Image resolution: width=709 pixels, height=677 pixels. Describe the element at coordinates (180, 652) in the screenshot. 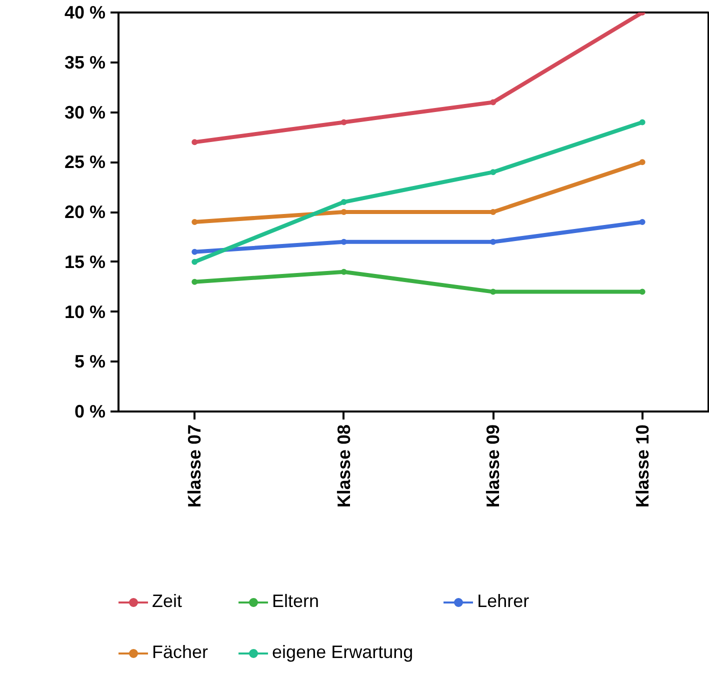

I see `legend-label: Fächer` at that location.